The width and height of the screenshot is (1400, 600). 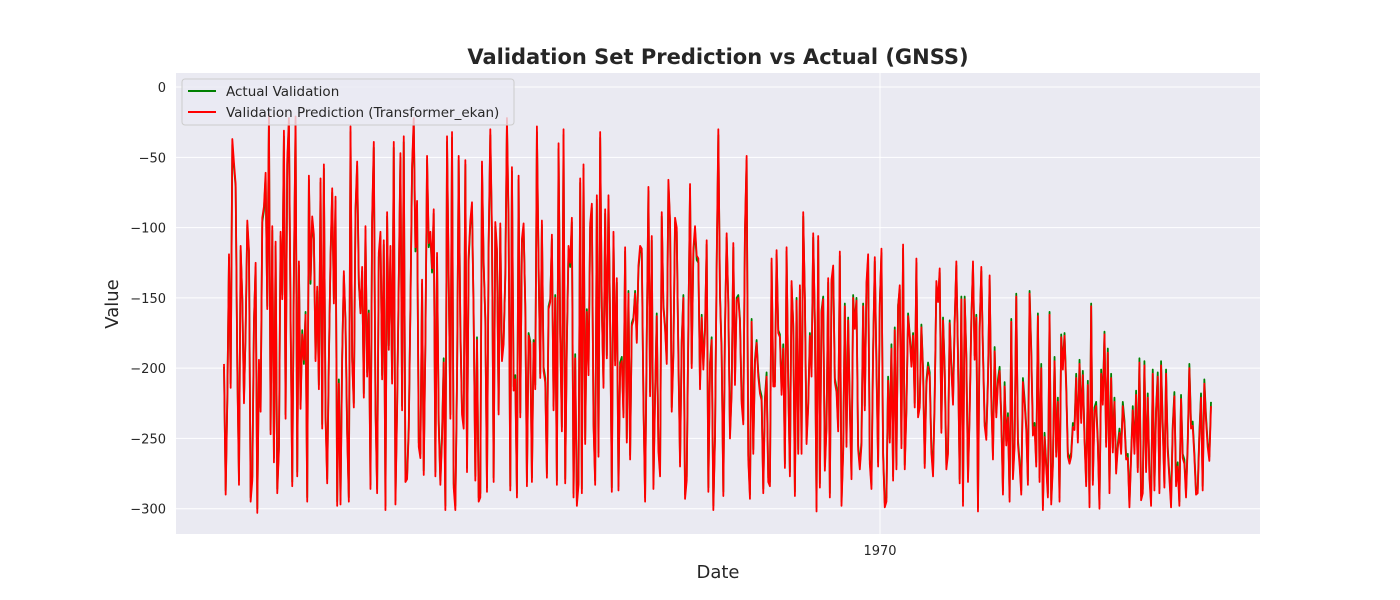 I want to click on legend-box, so click(x=348, y=102).